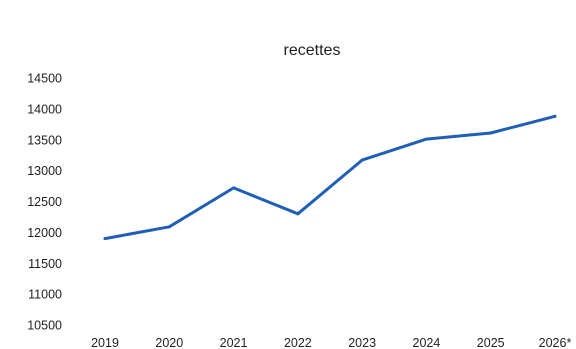 The width and height of the screenshot is (576, 349). What do you see at coordinates (555, 342) in the screenshot?
I see `x-tick-label: 2026*` at bounding box center [555, 342].